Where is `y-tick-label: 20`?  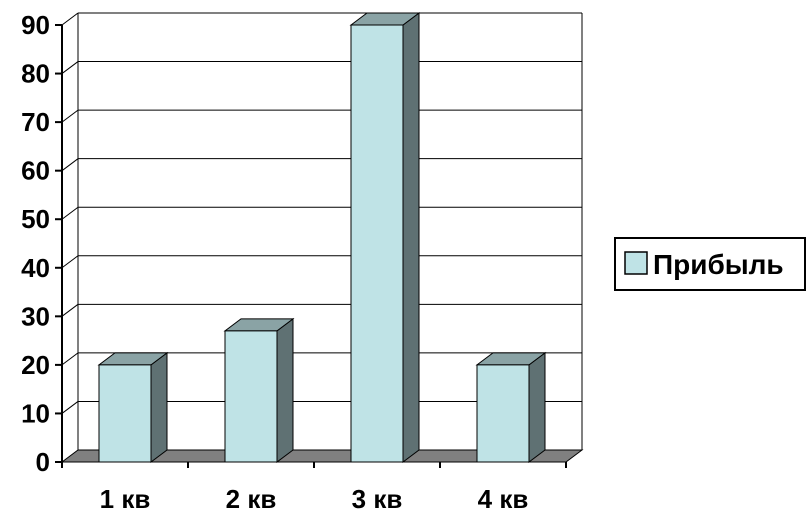
y-tick-label: 20 is located at coordinates (35, 365).